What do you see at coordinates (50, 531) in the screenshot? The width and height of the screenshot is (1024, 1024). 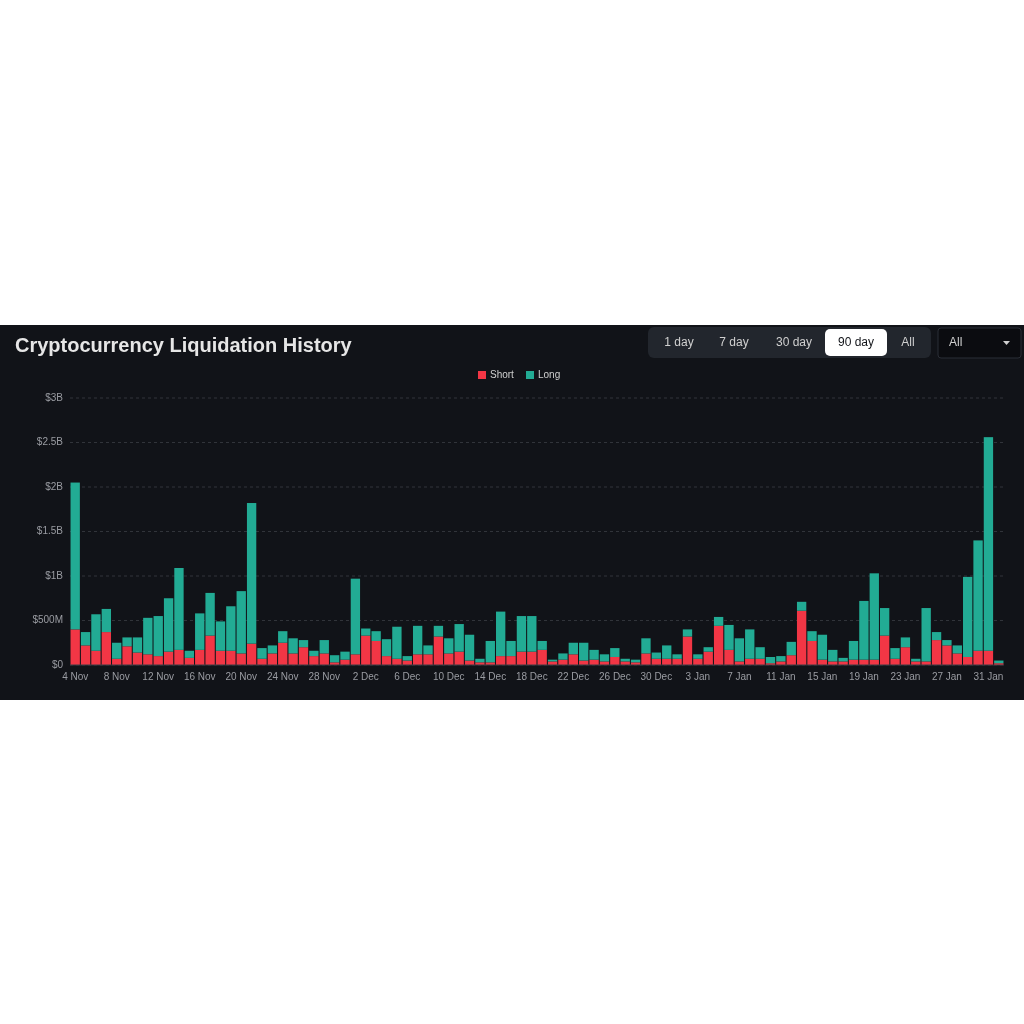 I see `y-tick-label: $1.5B` at bounding box center [50, 531].